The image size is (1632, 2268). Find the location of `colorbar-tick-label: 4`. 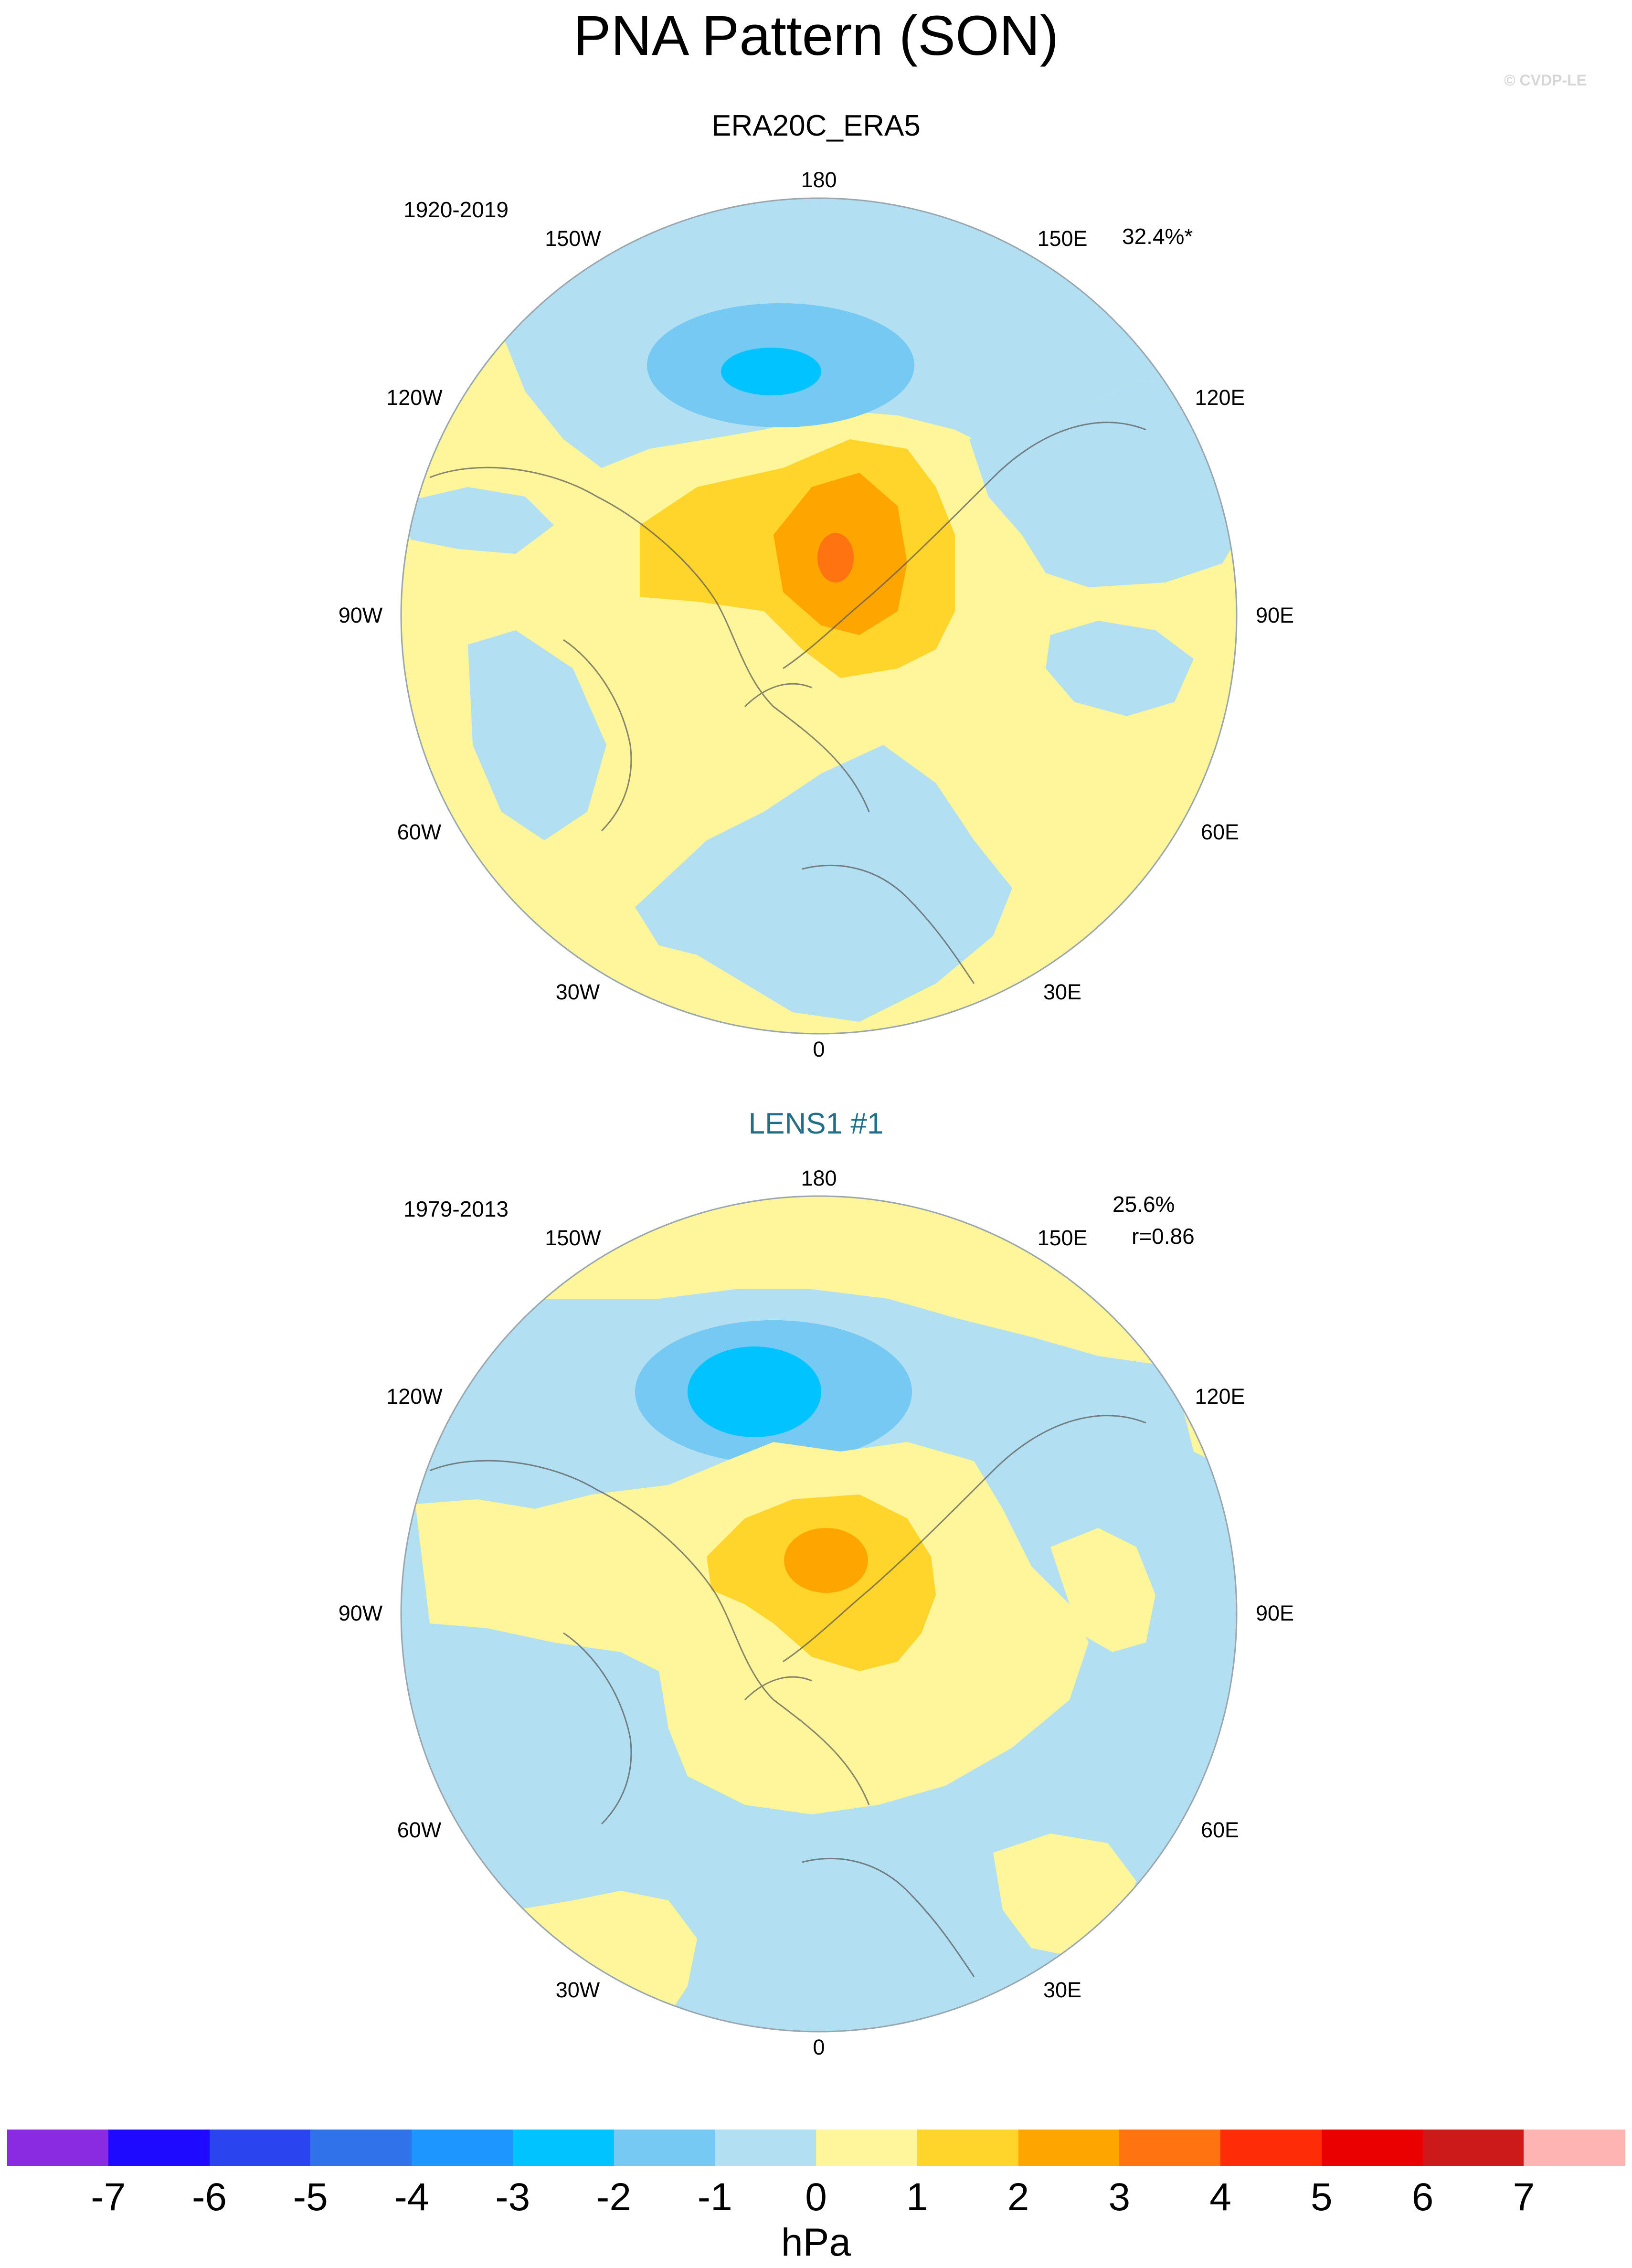

colorbar-tick-label: 4 is located at coordinates (1220, 2197).